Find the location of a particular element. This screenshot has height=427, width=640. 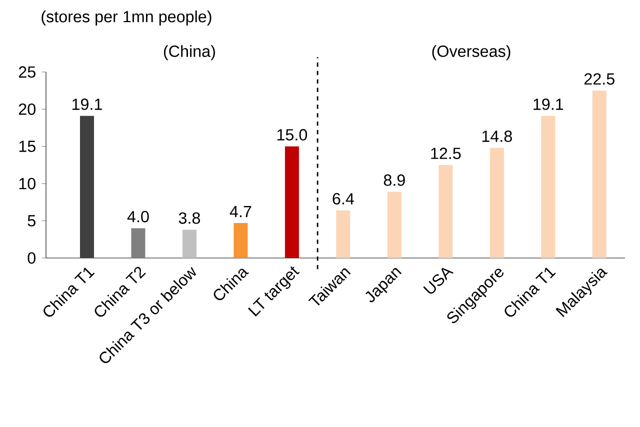

data-label: 15.0 is located at coordinates (292, 134).